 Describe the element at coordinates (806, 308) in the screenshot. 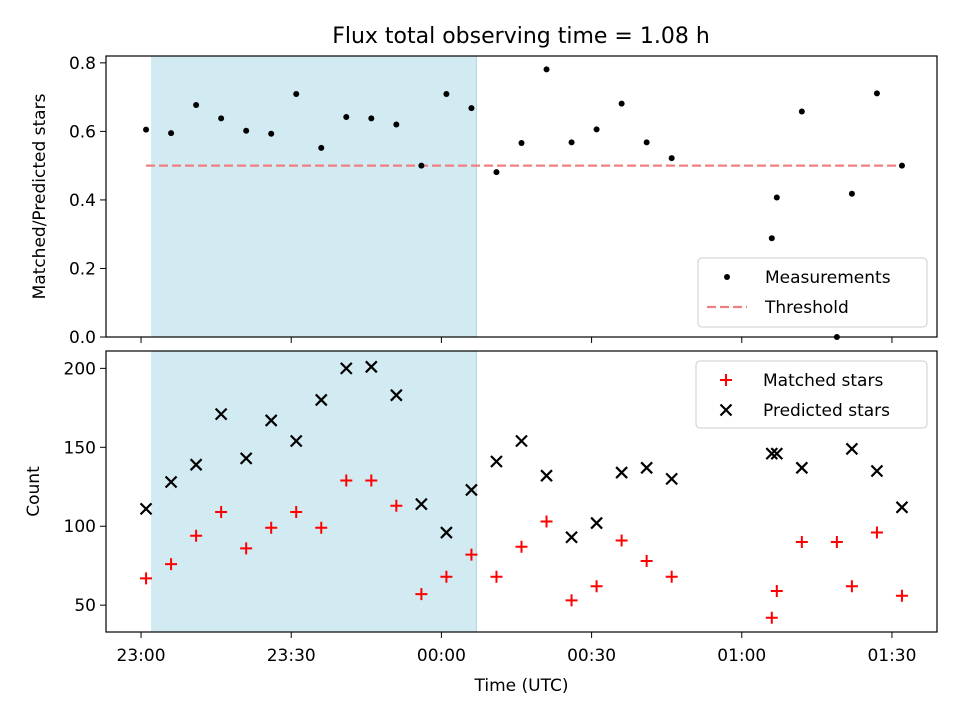

I see `legend-threshold-label: Threshold` at that location.